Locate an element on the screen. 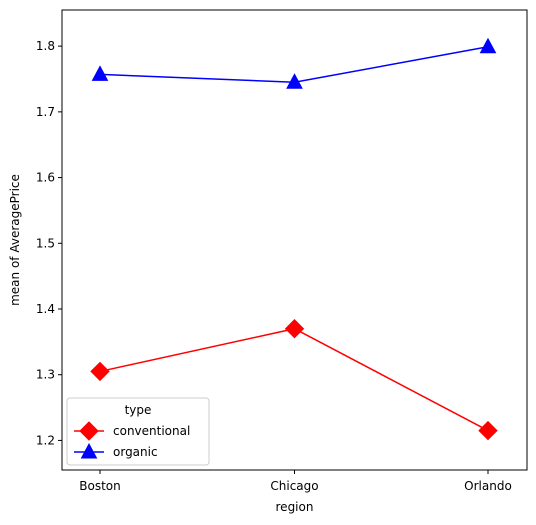 The height and width of the screenshot is (525, 536). y-axis: 1.2 1.3 1.4 1.5 1.6 1.7 1.8 is located at coordinates (49, 243).